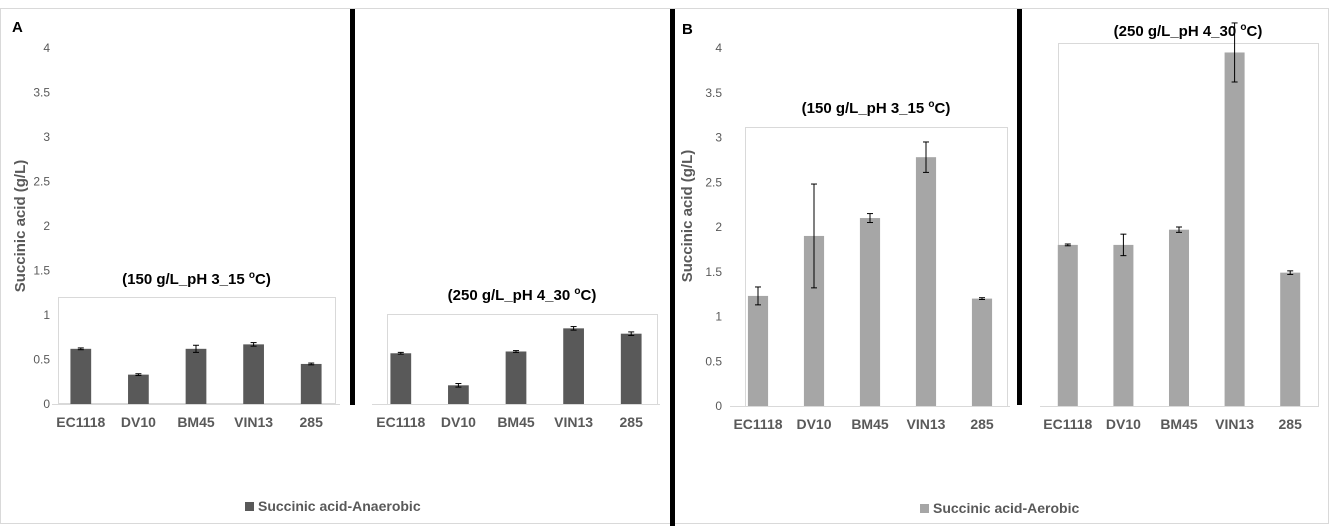 The height and width of the screenshot is (526, 1331). Describe the element at coordinates (352, 207) in the screenshot. I see `separator-a` at that location.